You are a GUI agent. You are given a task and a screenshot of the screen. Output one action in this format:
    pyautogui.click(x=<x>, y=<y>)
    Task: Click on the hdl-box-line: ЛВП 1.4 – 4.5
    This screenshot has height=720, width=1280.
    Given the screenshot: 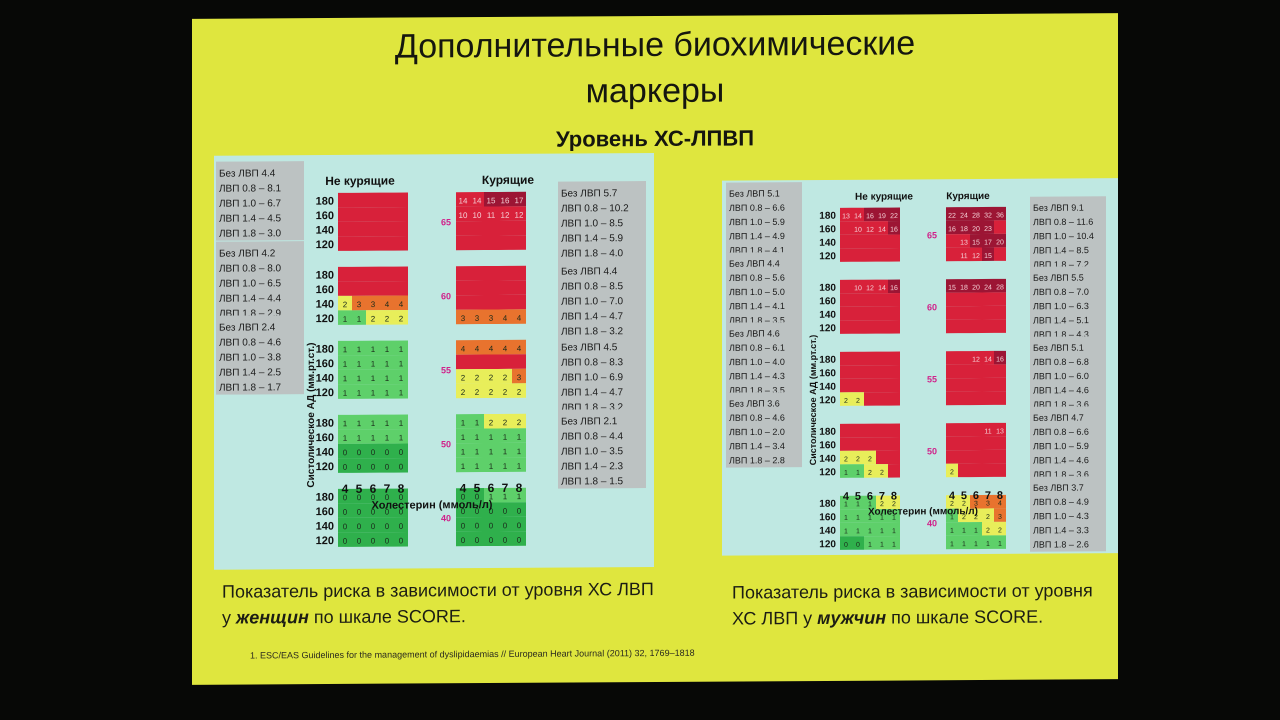 What is the action you would take?
    pyautogui.click(x=250, y=218)
    